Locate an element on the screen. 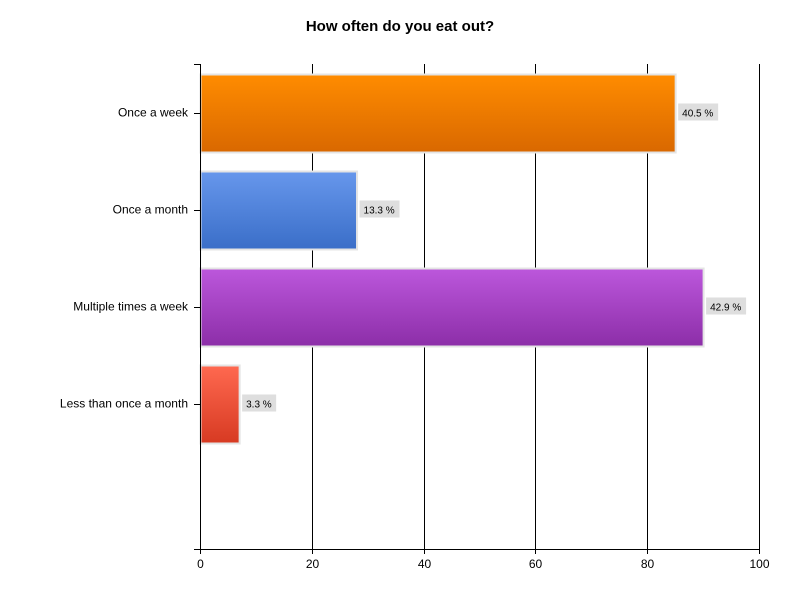 The height and width of the screenshot is (600, 800). bar-multiple-times-a-week is located at coordinates (452, 307).